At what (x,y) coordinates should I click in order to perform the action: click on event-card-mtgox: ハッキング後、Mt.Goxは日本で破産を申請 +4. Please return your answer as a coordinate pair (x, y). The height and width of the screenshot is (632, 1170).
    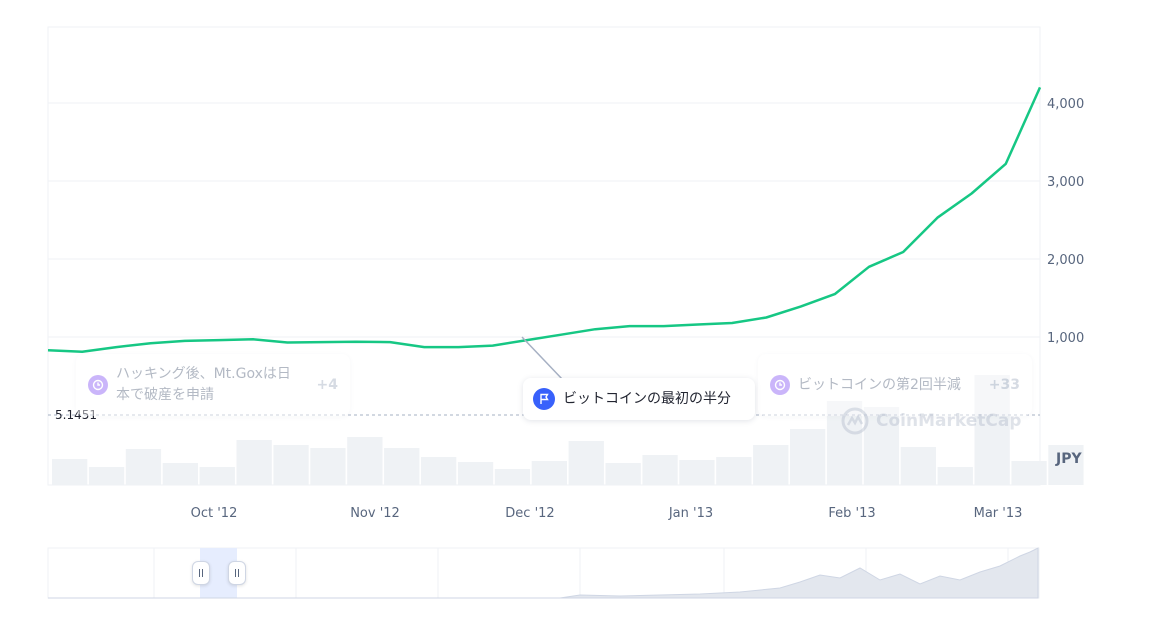
    Looking at the image, I should click on (213, 385).